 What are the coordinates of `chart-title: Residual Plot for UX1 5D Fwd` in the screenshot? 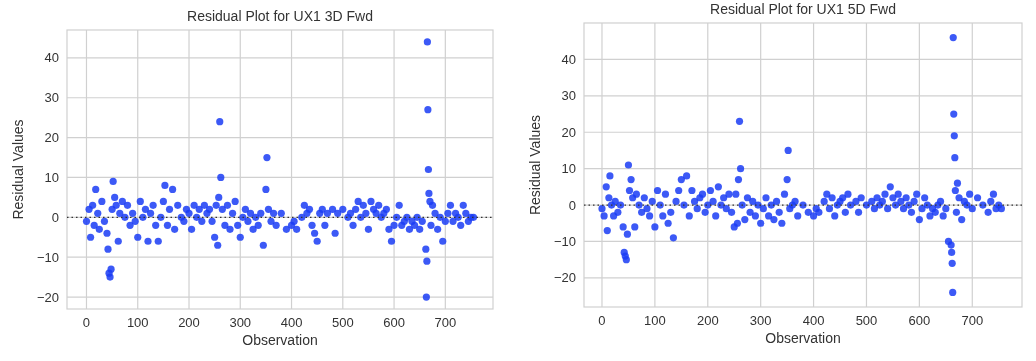 It's located at (803, 9).